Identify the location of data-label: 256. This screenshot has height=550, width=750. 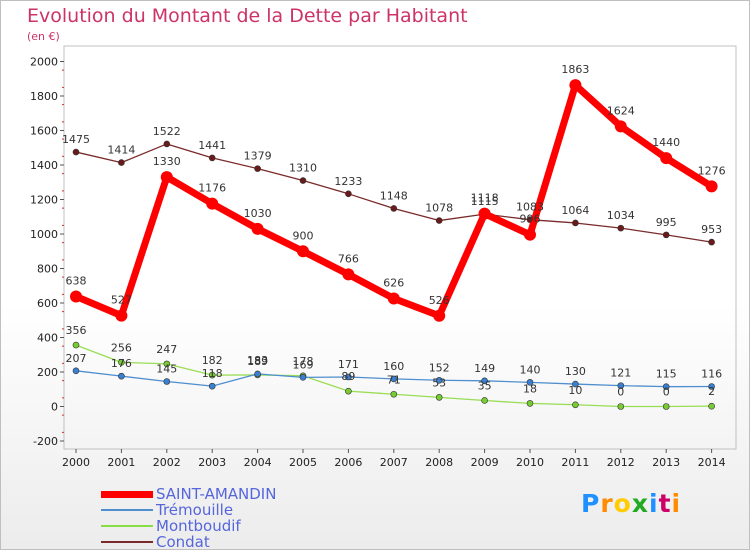
(121, 347).